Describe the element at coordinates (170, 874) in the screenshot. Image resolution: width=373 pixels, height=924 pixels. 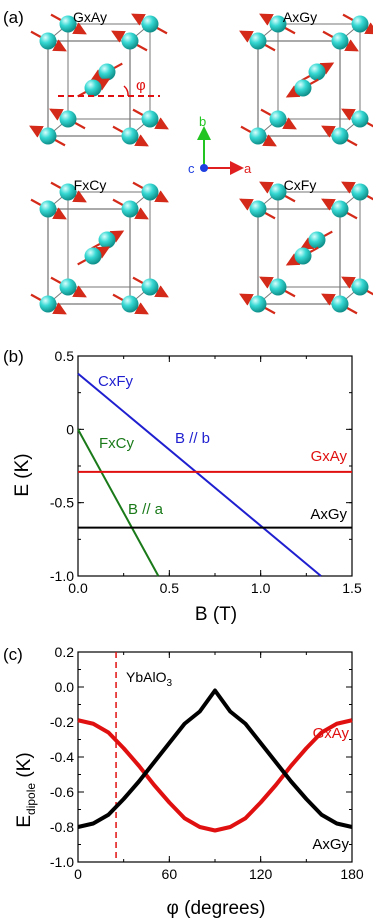
I see `x-tick-label: 60` at that location.